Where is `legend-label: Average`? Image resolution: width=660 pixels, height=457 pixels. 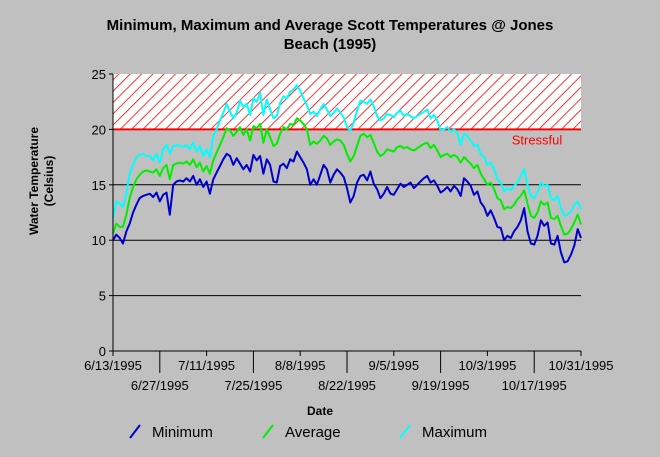 legend-label: Average is located at coordinates (313, 432).